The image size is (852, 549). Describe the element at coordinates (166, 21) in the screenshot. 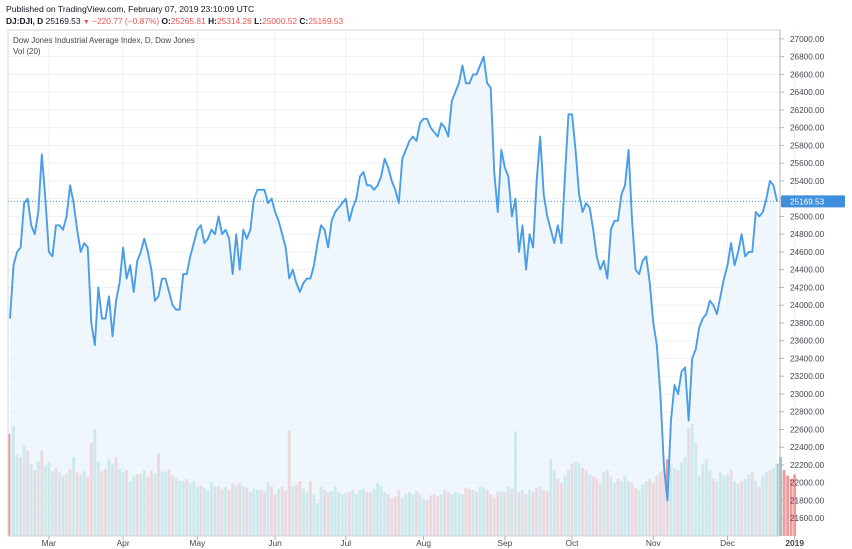

I see `open-label: O:` at that location.